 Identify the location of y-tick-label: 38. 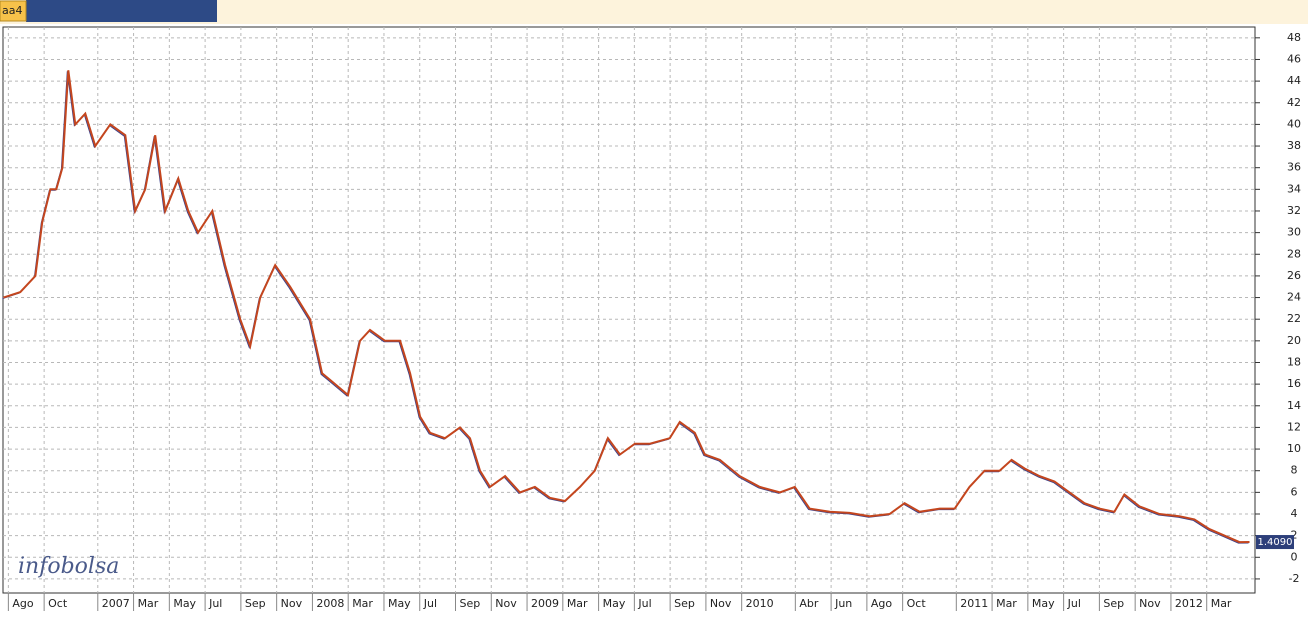
(1294, 145).